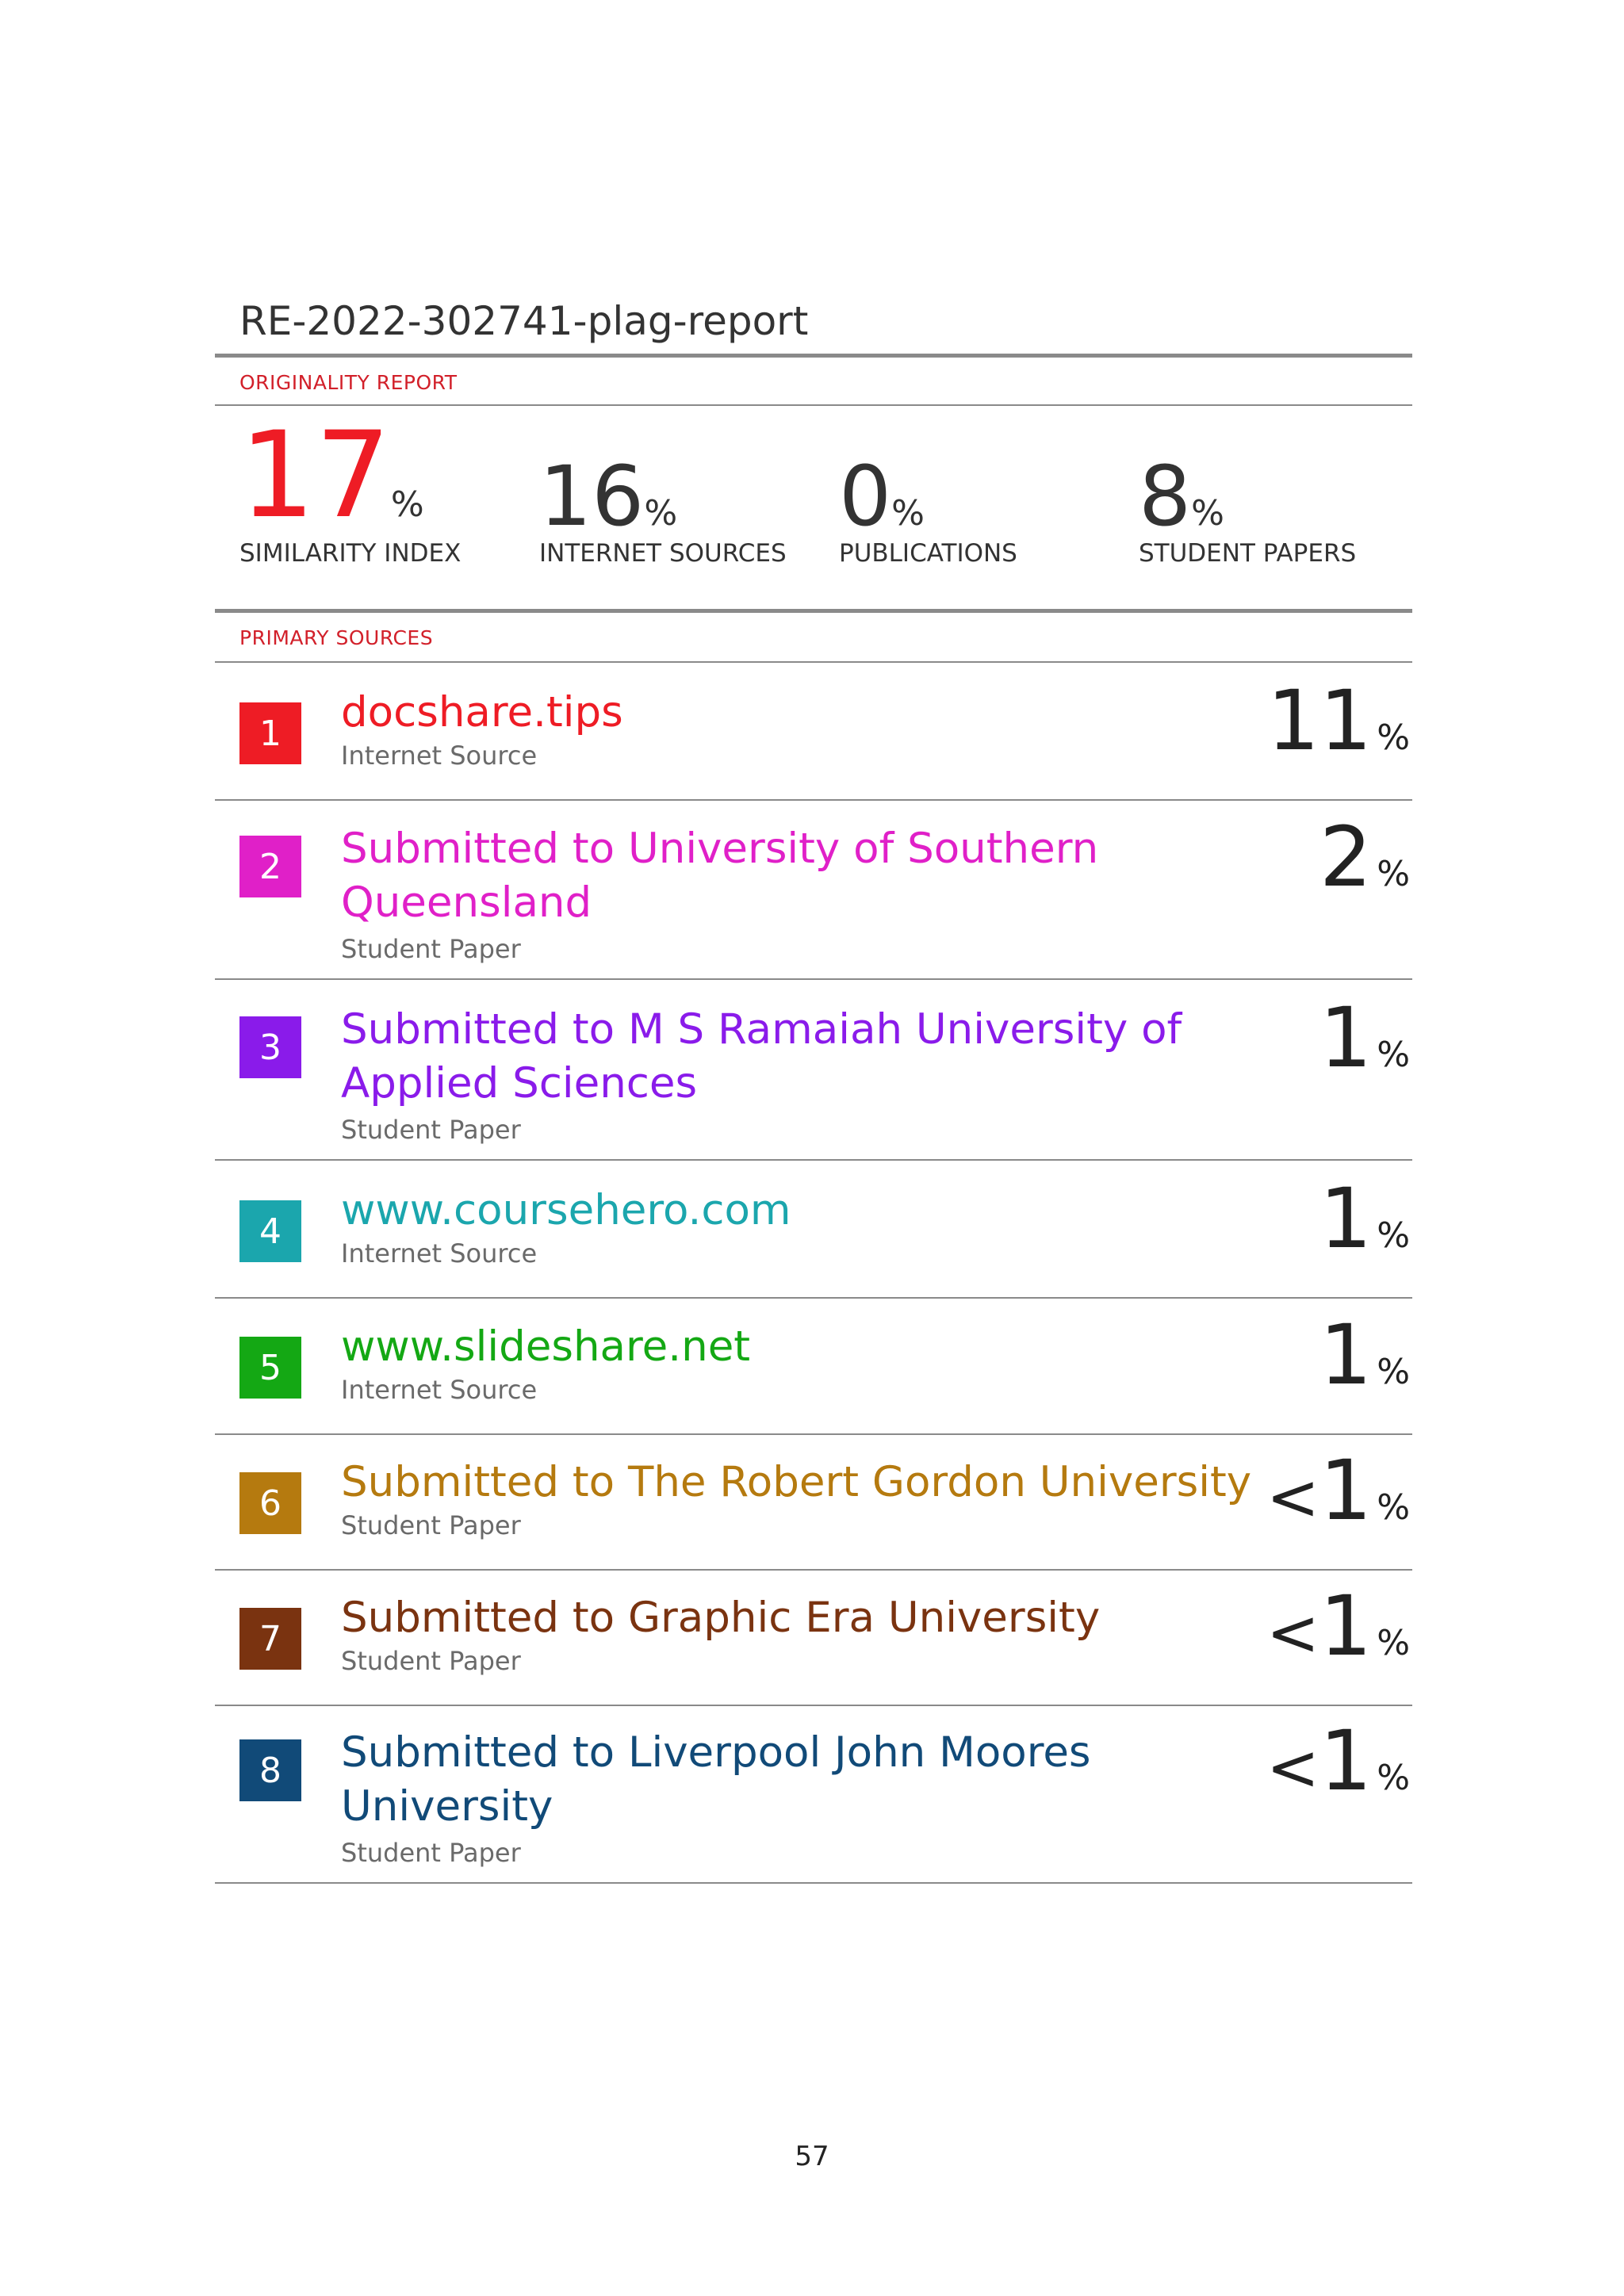  I want to click on source-rank-badge: 7, so click(270, 1639).